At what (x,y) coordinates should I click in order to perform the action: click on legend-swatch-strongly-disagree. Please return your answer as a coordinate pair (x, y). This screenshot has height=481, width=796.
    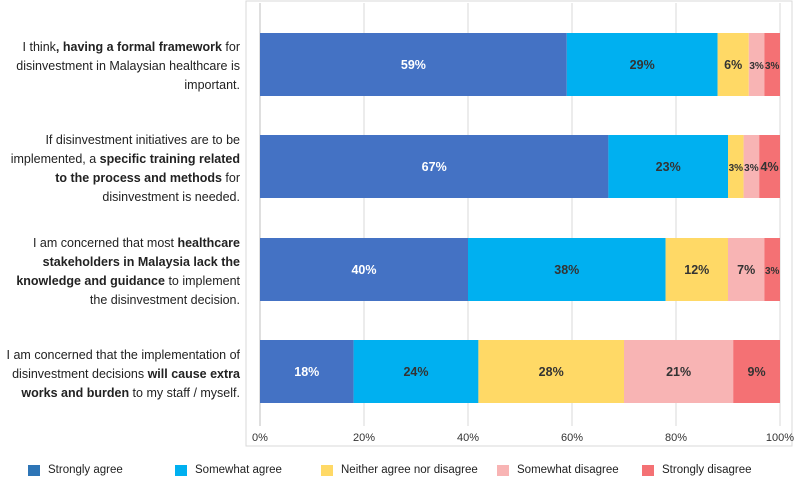
    Looking at the image, I should click on (648, 470).